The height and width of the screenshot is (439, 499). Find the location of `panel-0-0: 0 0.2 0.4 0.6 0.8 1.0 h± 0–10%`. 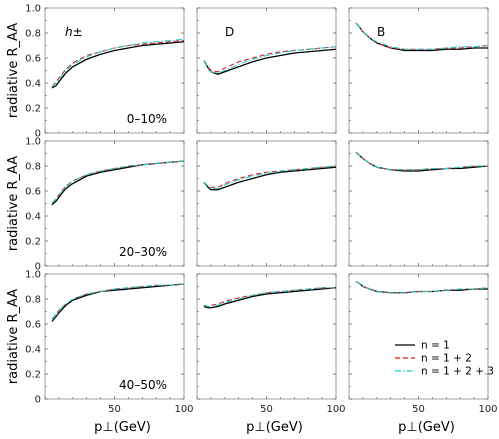

panel-0-0: 0 0.2 0.4 0.6 0.8 1.0 h± 0–10% is located at coordinates (105, 72).